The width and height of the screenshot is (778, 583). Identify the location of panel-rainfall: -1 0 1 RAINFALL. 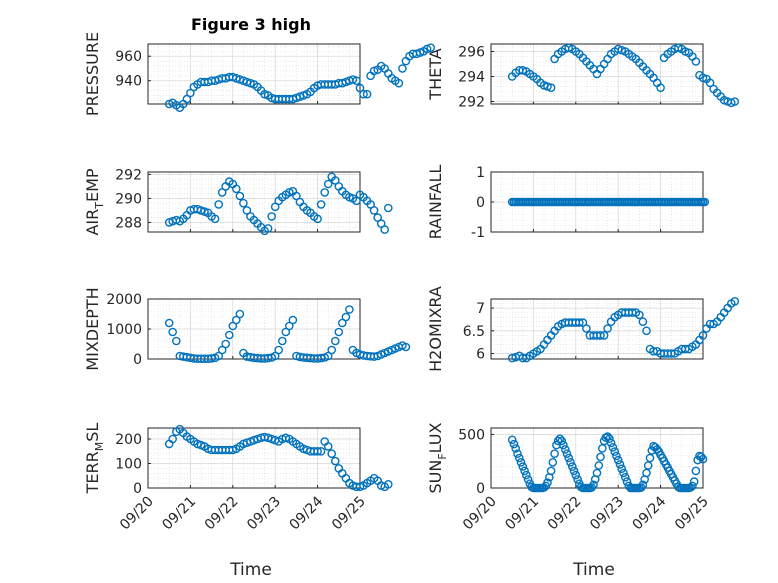
(568, 203).